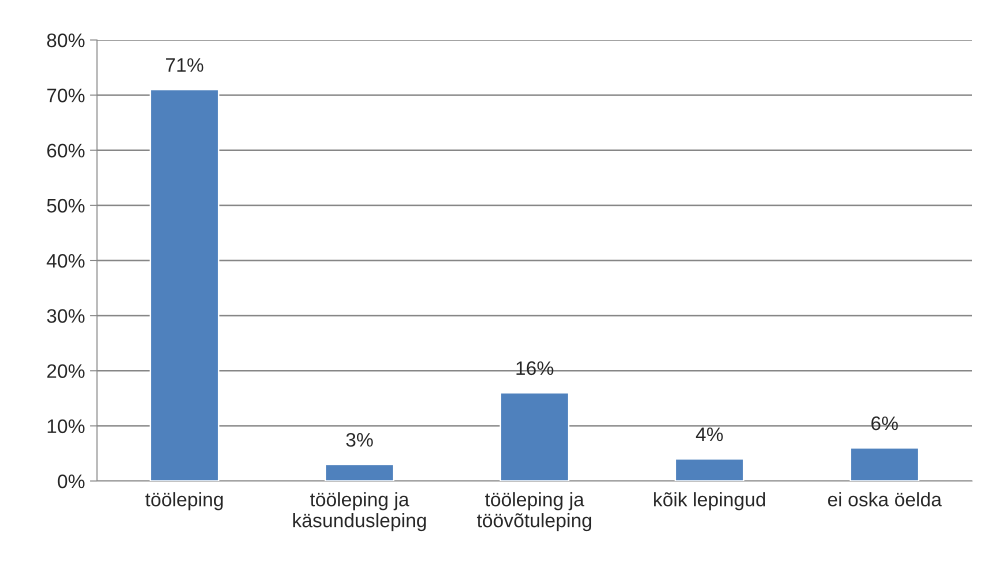 Image resolution: width=986 pixels, height=571 pixels. Describe the element at coordinates (66, 151) in the screenshot. I see `y-tick-label: 60%` at that location.